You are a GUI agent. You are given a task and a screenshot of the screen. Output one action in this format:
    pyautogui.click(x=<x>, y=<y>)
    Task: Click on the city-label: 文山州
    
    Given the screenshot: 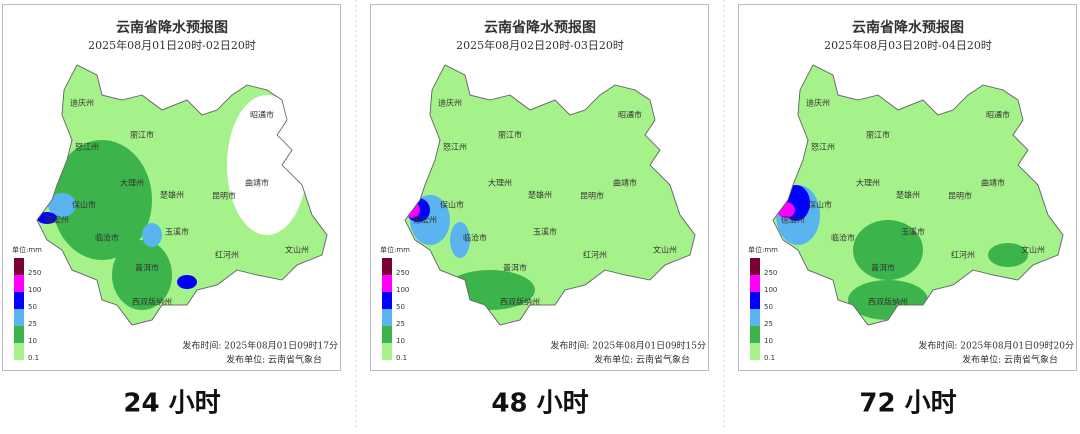 What is the action you would take?
    pyautogui.click(x=1033, y=250)
    